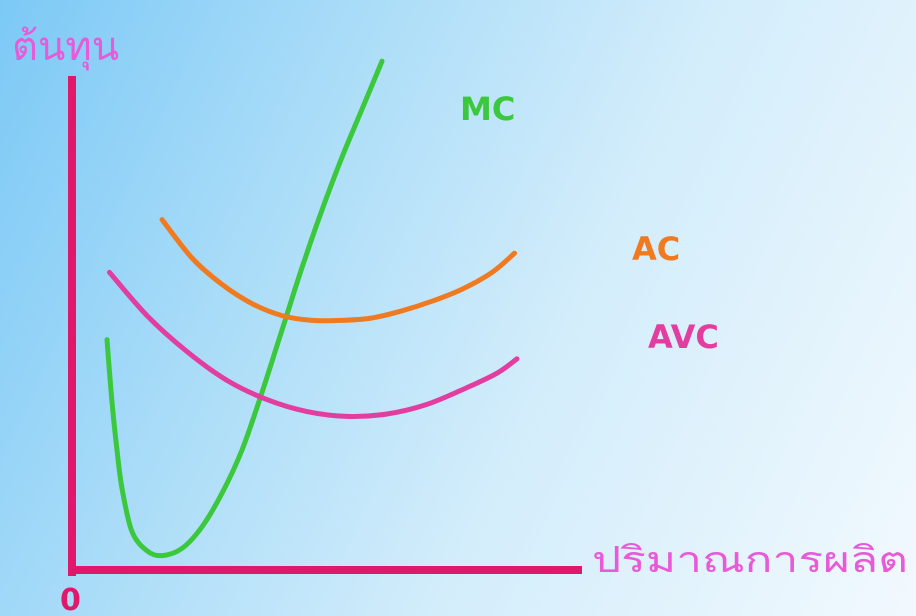 The width and height of the screenshot is (916, 616). What do you see at coordinates (656, 249) in the screenshot?
I see `series-label-ac: AC` at bounding box center [656, 249].